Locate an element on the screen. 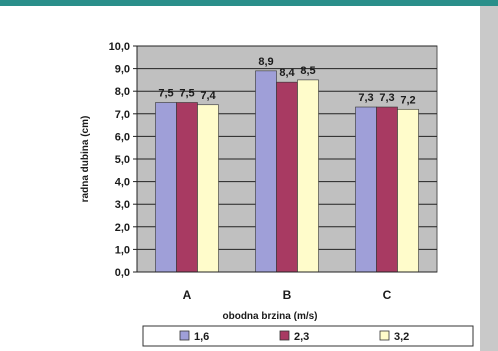 Image resolution: width=498 pixels, height=351 pixels. data-label: 8,9 is located at coordinates (265, 62).